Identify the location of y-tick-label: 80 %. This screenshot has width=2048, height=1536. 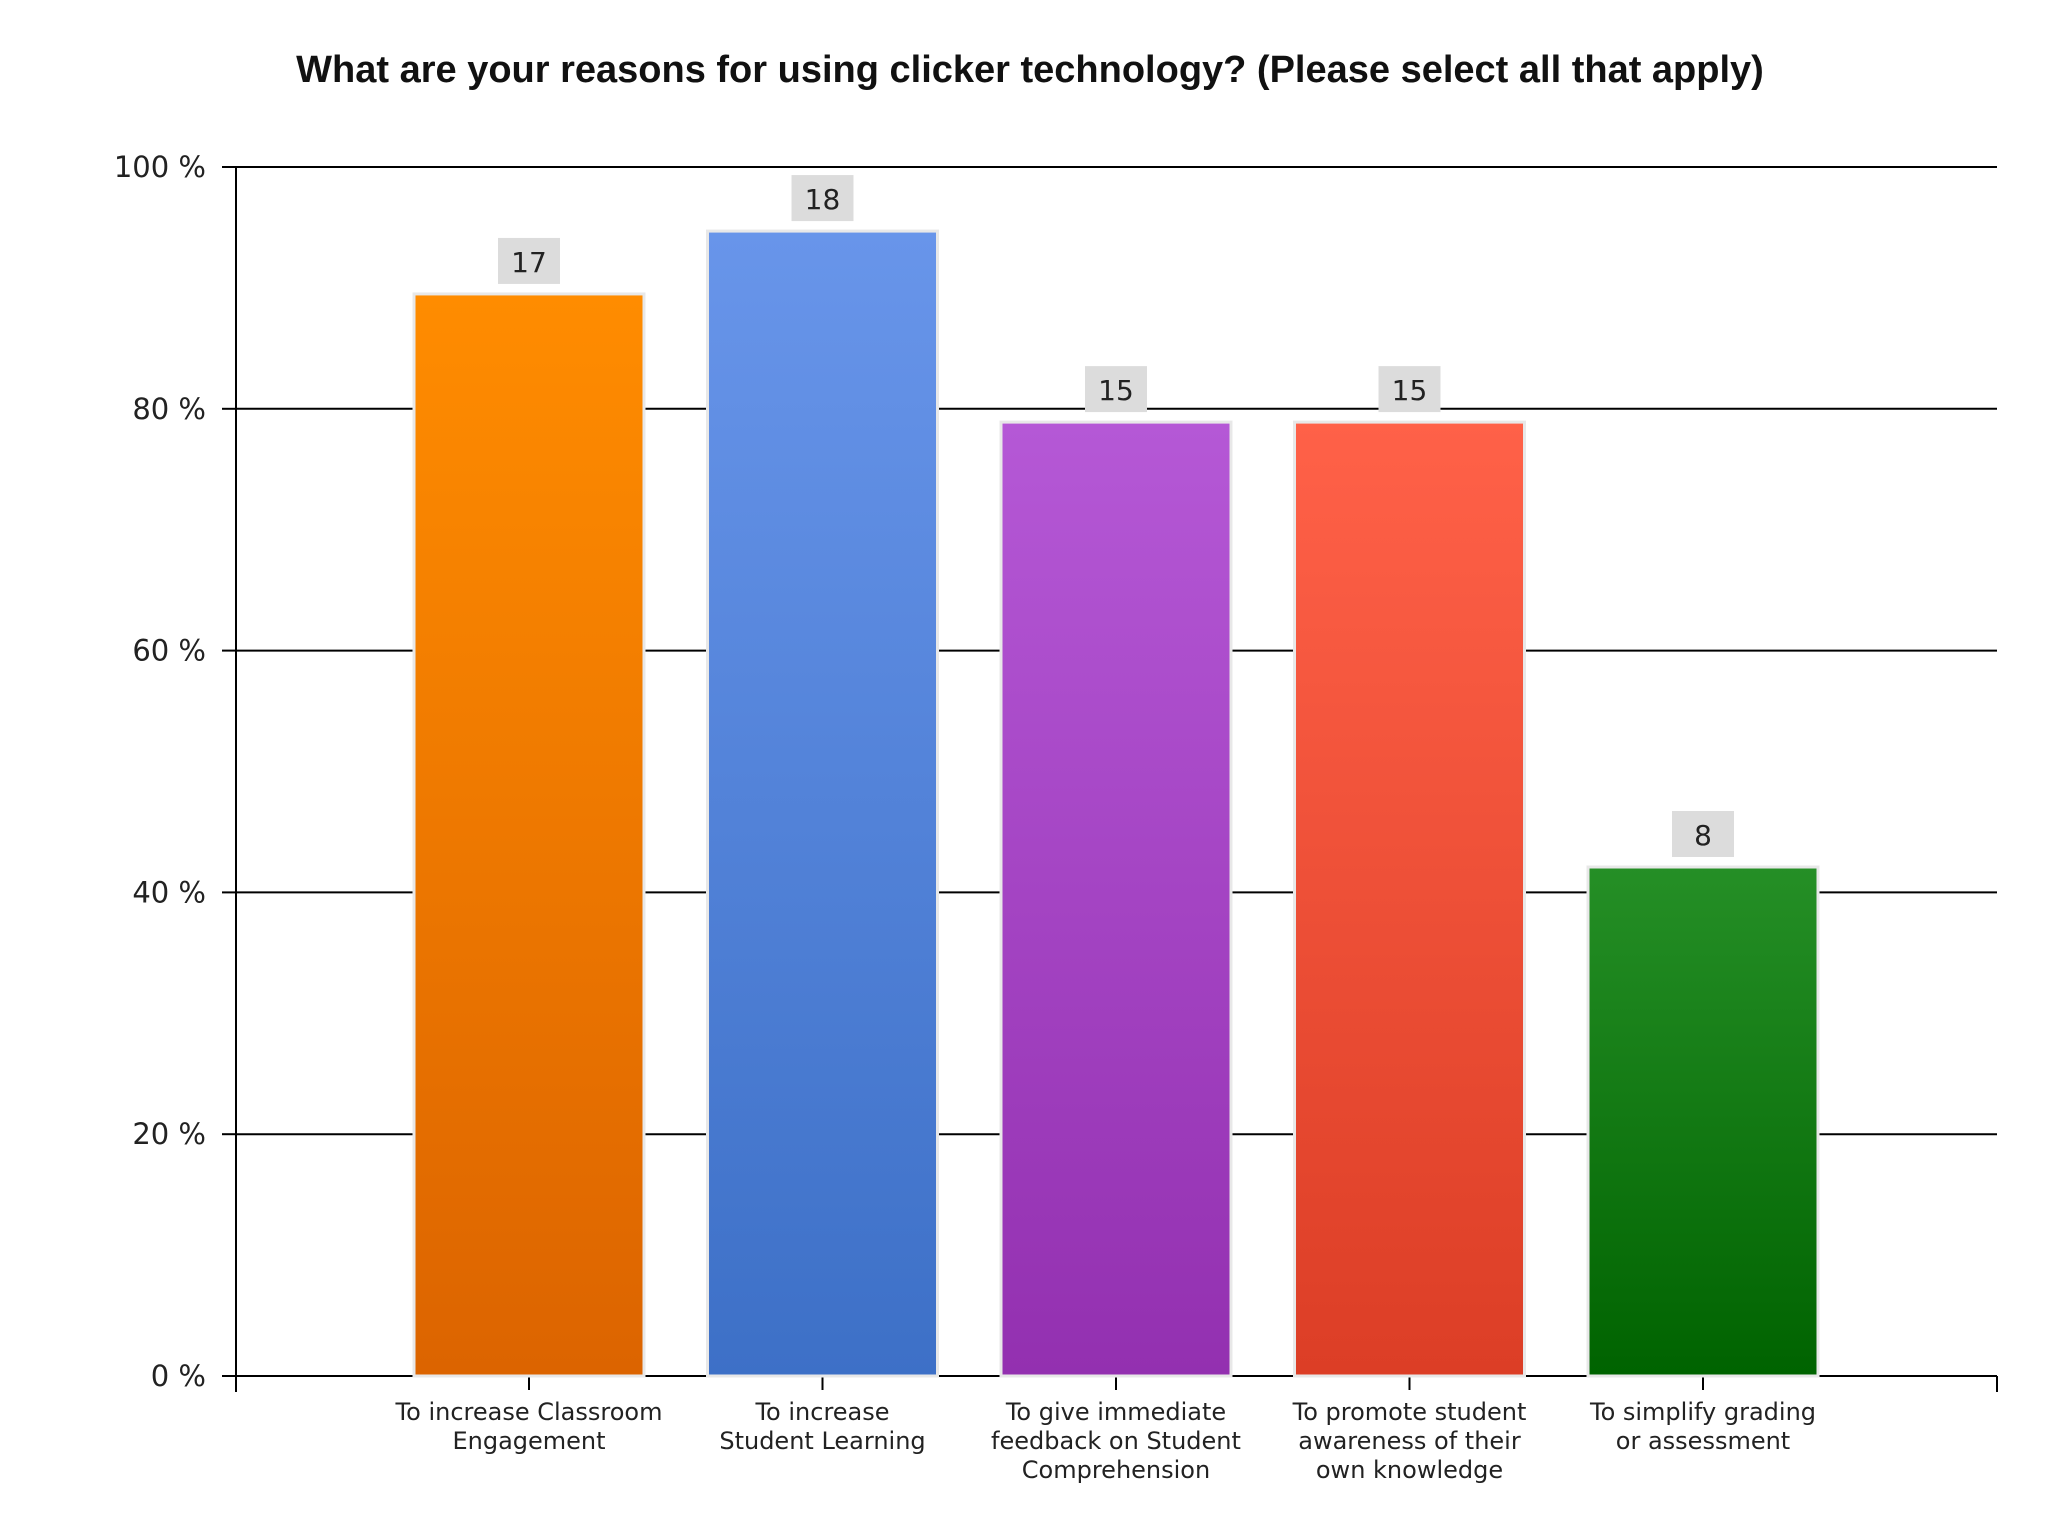
(169, 409).